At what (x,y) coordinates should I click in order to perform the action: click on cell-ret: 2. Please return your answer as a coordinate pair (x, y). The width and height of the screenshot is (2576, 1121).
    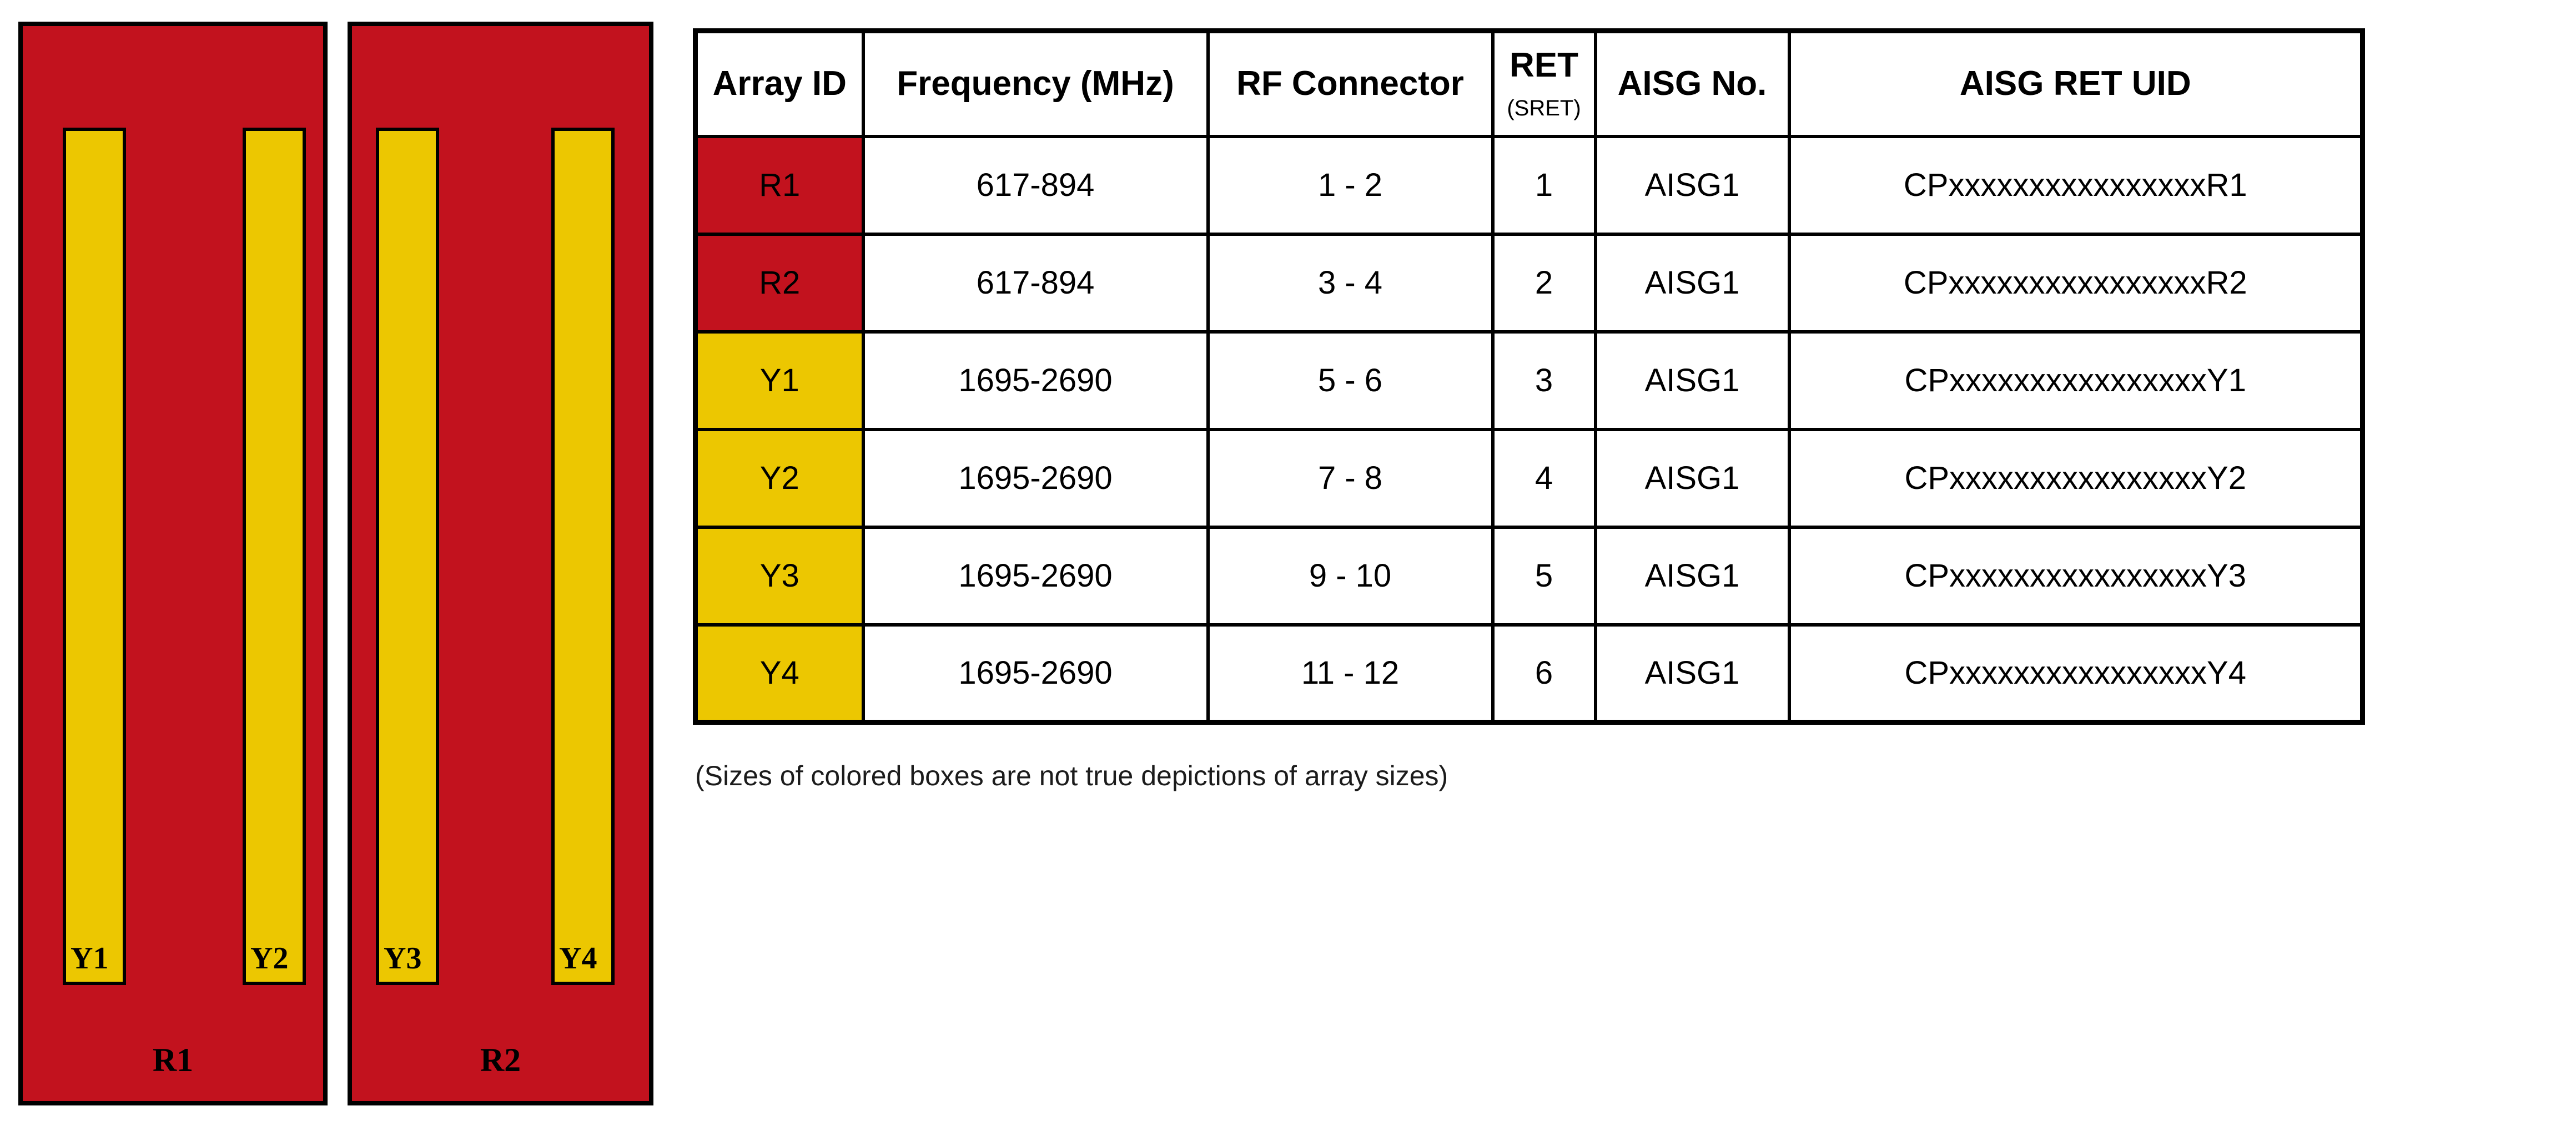
    Looking at the image, I should click on (1544, 283).